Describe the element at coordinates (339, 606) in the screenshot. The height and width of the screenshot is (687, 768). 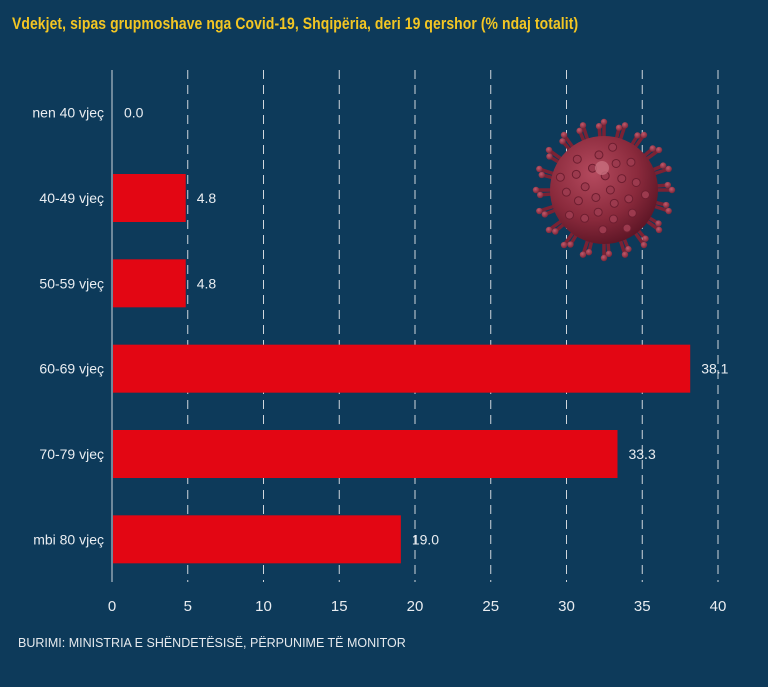
I see `x-tick-label: 15` at that location.